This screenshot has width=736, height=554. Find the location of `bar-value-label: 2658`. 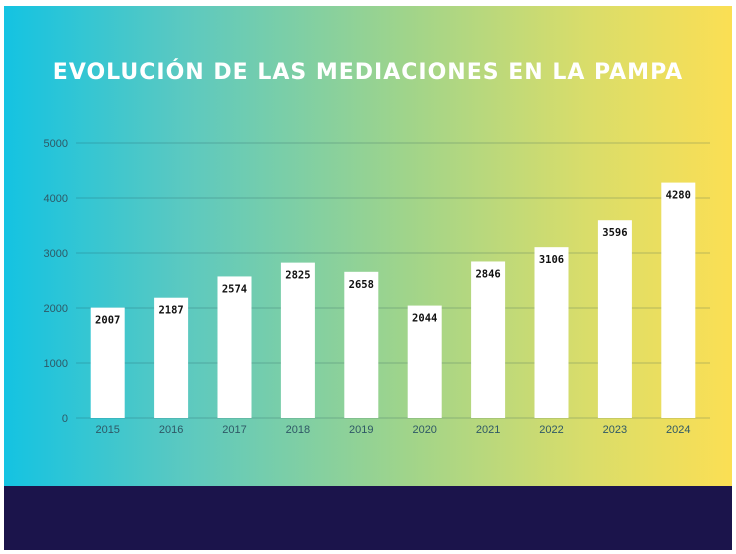

bar-value-label: 2658 is located at coordinates (361, 285).